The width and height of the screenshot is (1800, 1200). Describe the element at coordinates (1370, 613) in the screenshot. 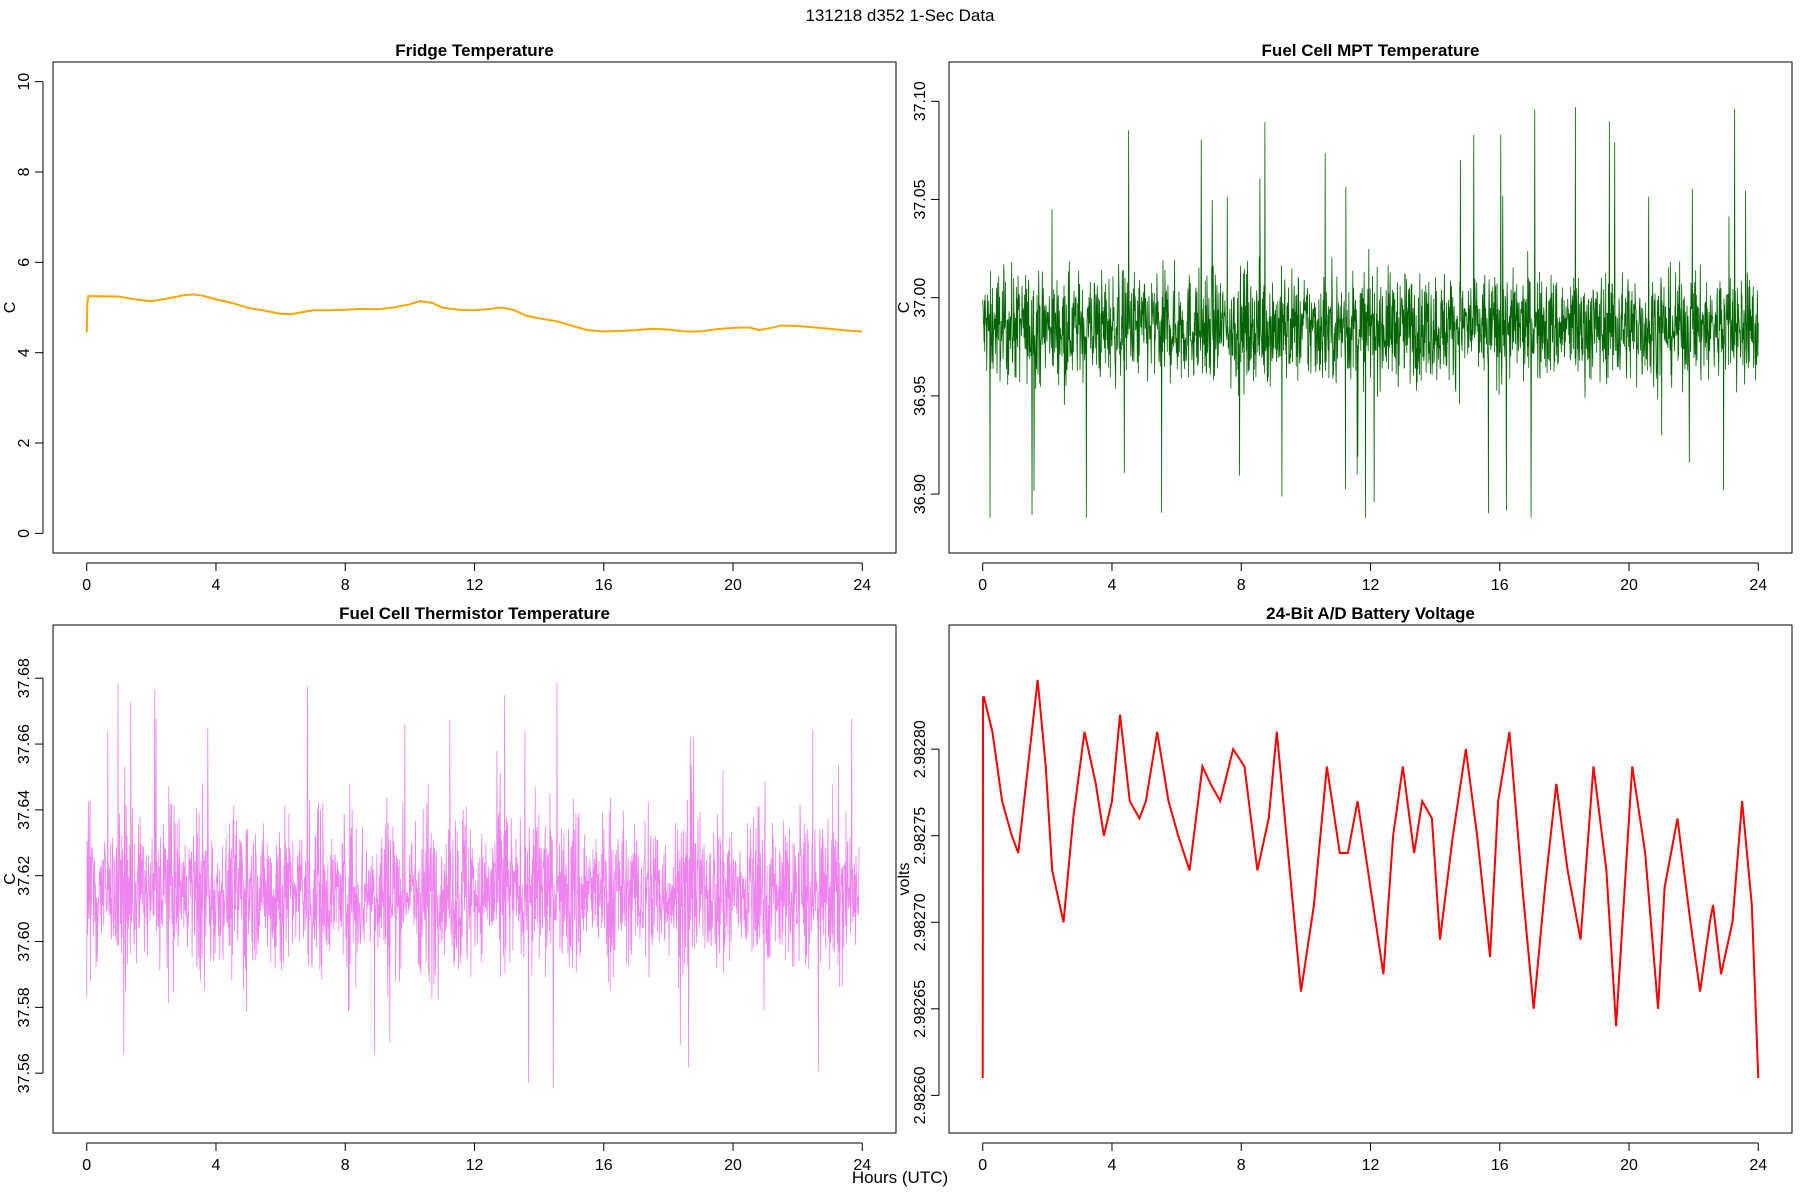

I see `chart-title: 24-Bit A/D Battery Voltage` at that location.